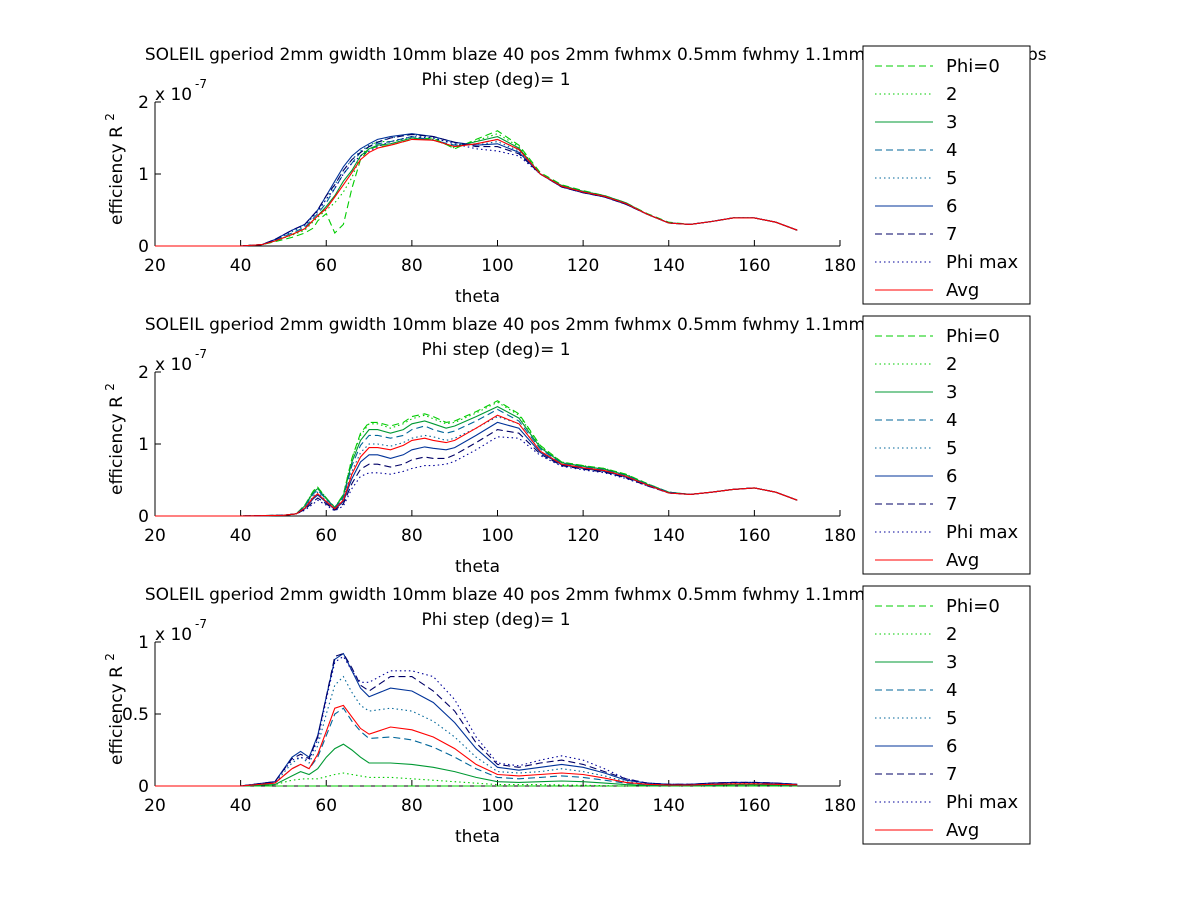 This screenshot has height=906, width=1200. I want to click on x-tick-label: 100, so click(497, 806).